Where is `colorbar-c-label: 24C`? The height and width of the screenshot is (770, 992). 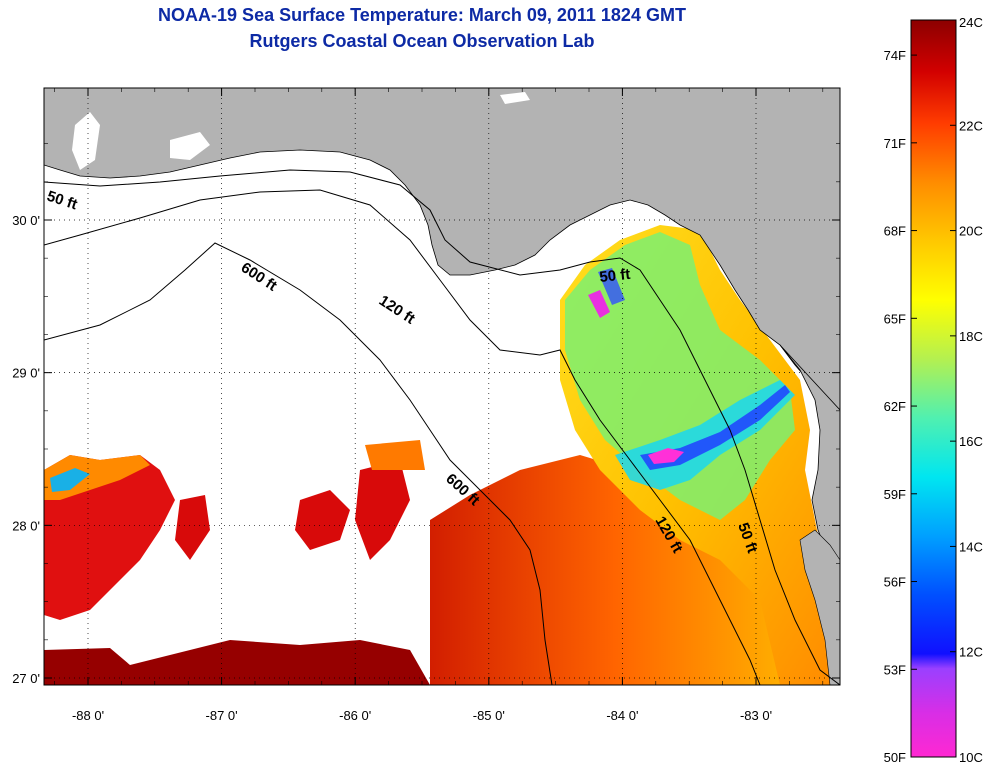 colorbar-c-label: 24C is located at coordinates (971, 22).